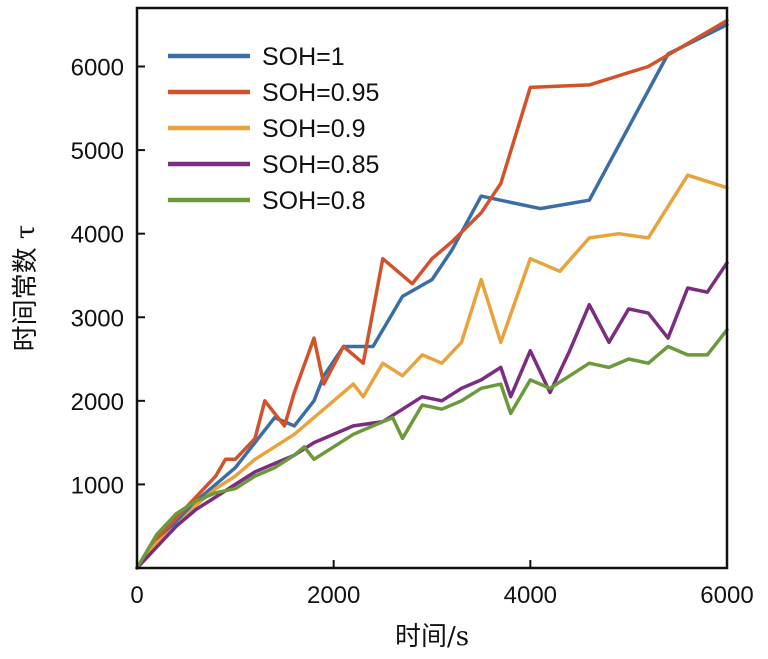 The width and height of the screenshot is (768, 659). What do you see at coordinates (136, 595) in the screenshot?
I see `x-tick-label: 0` at bounding box center [136, 595].